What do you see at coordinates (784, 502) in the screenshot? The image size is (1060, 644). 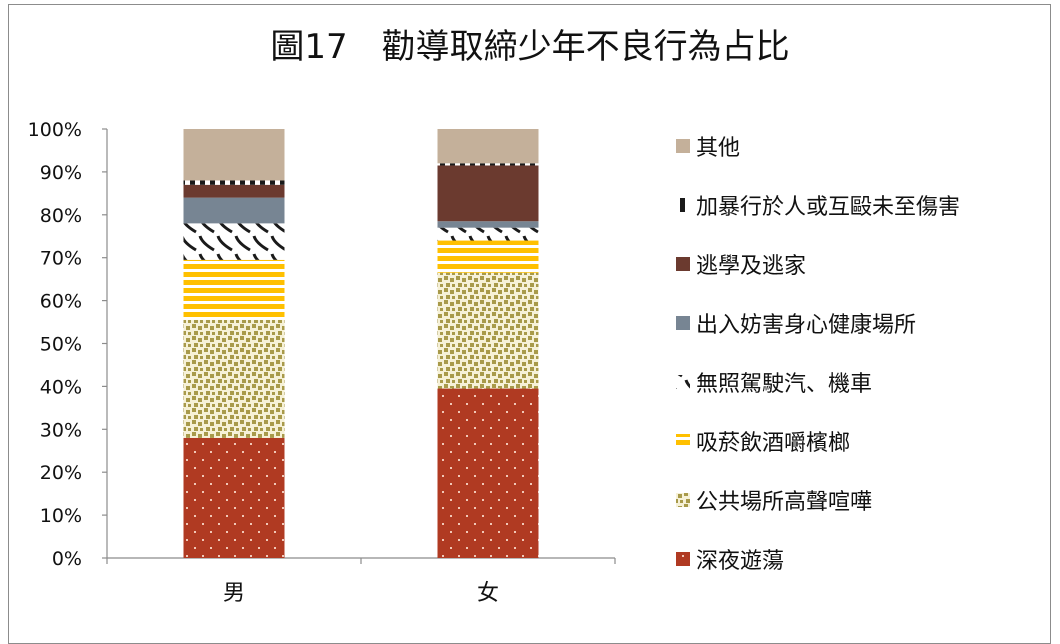 I see `legend-label: 公共場所高聲喧嘩` at bounding box center [784, 502].